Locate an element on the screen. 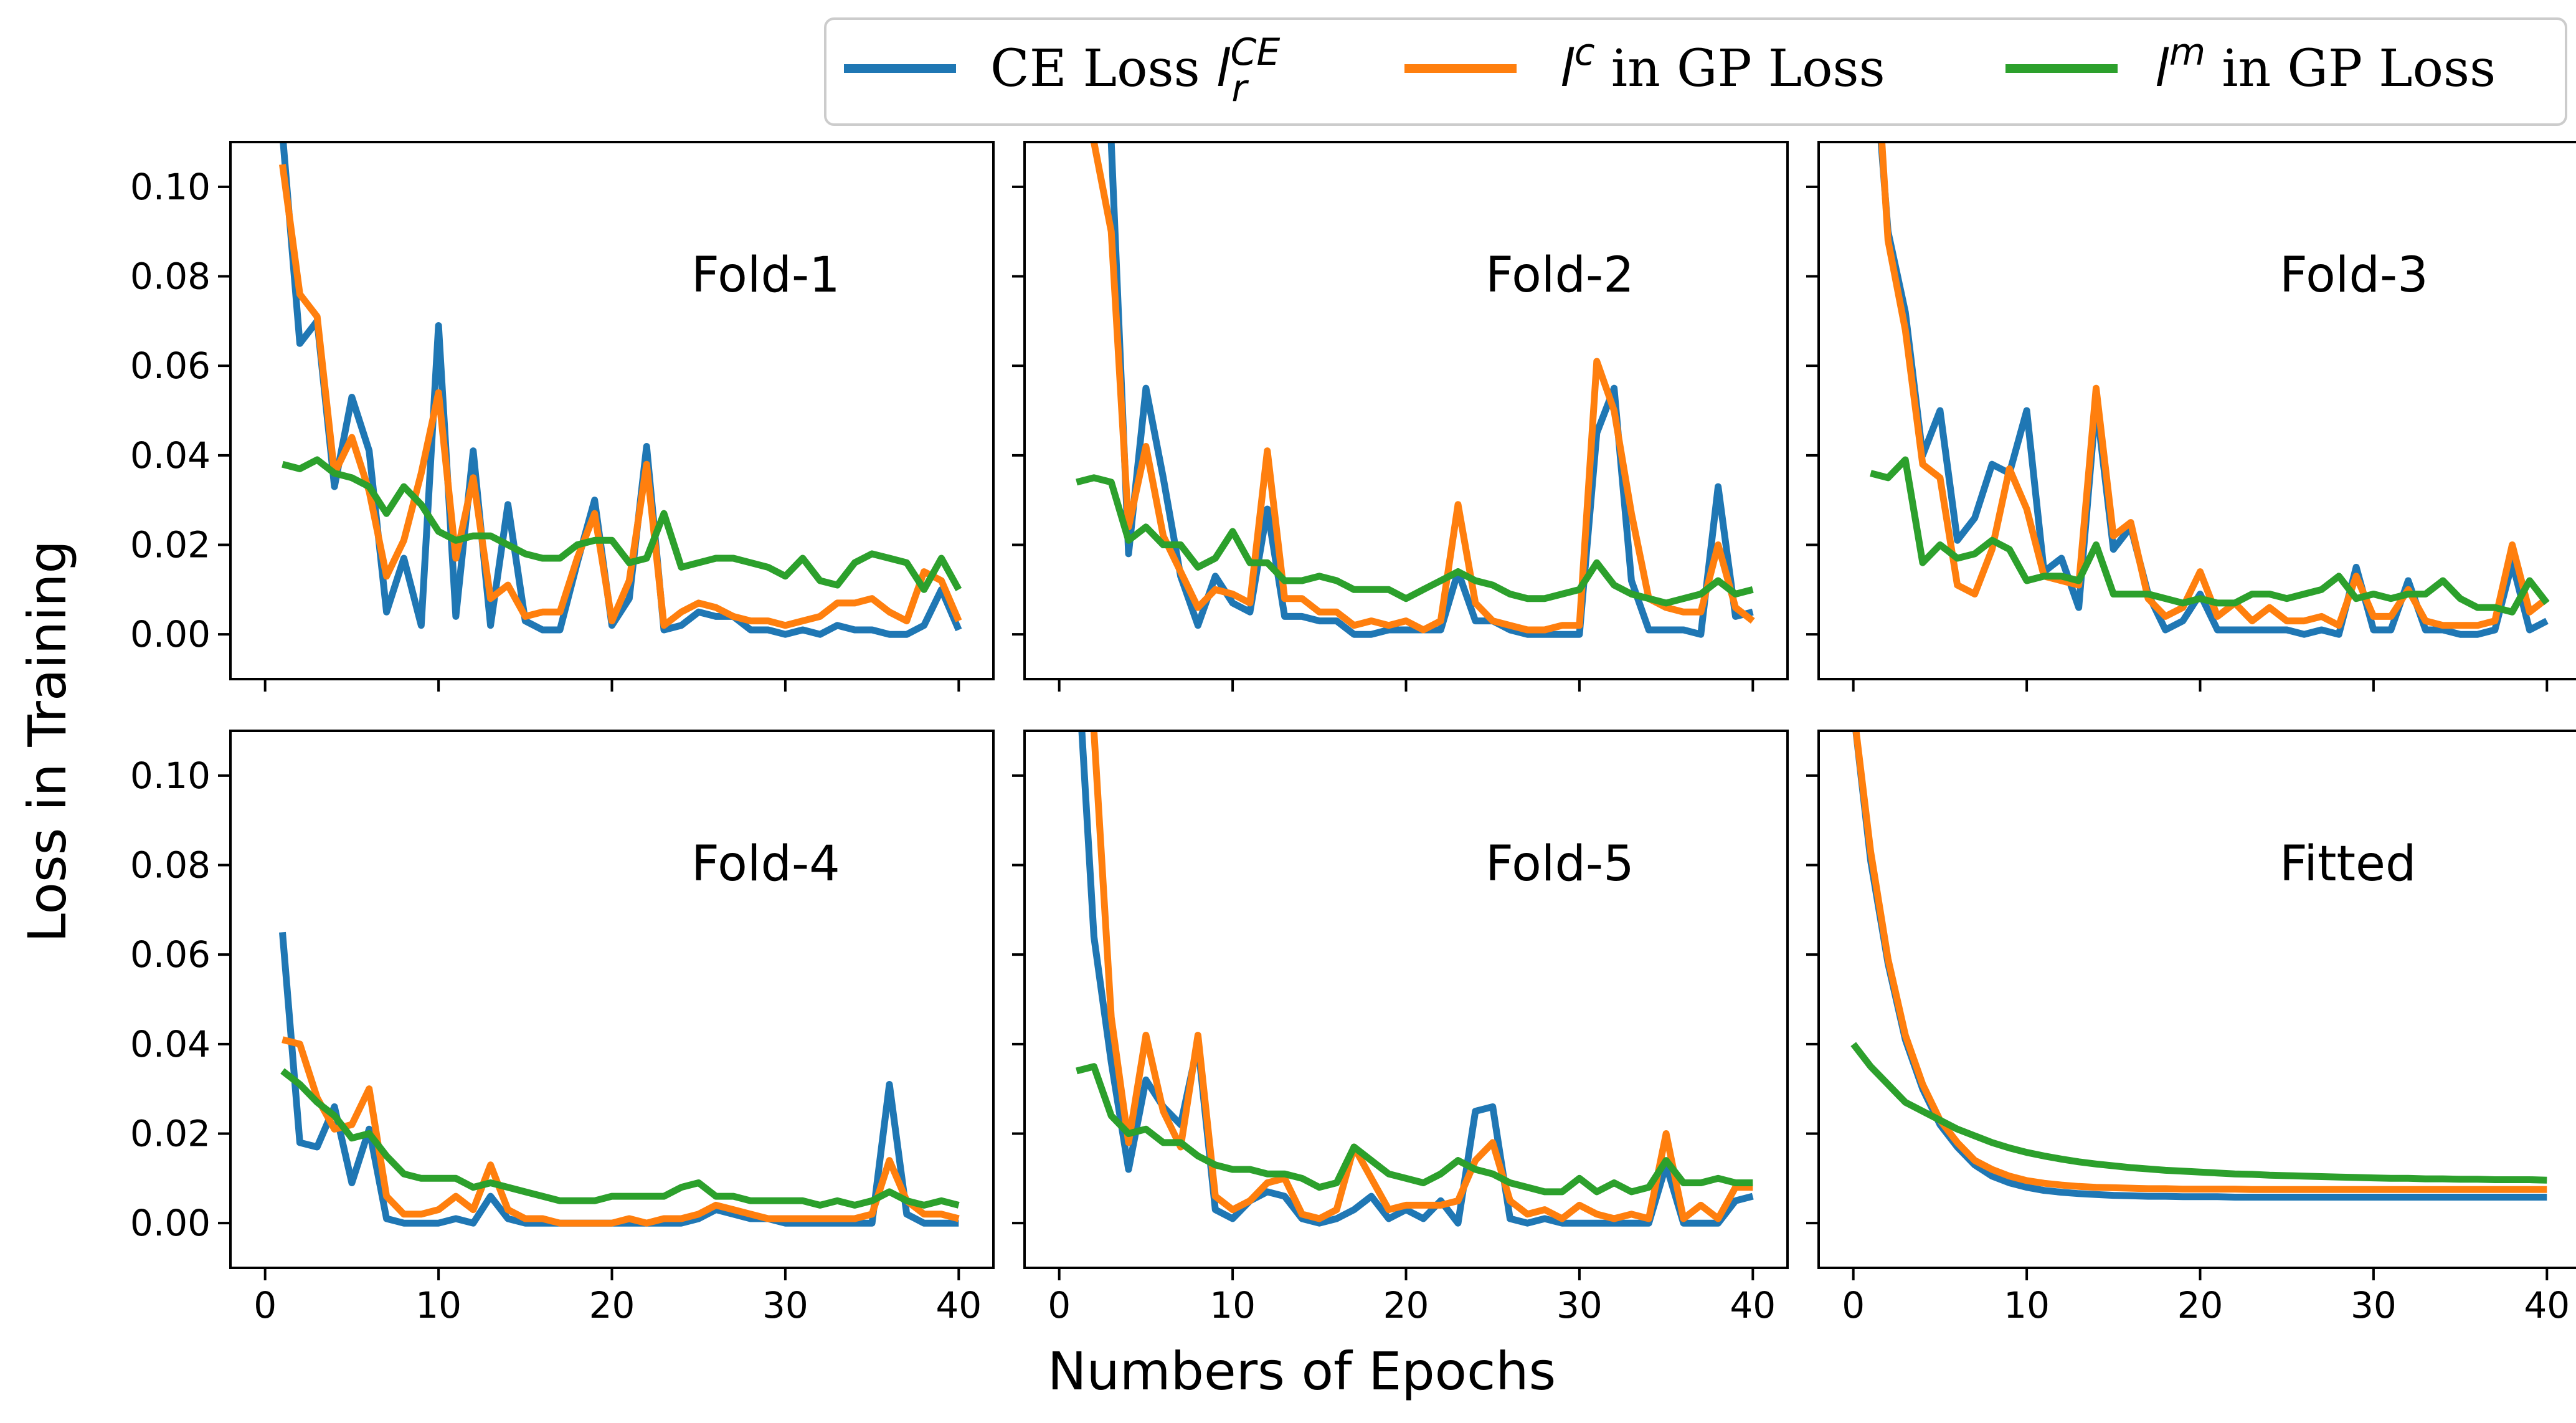 The width and height of the screenshot is (2576, 1423). panel-fold-1: 0.00 0.02 0.04 0.06 0.08 0.10 Fold-1 is located at coordinates (562, 416).